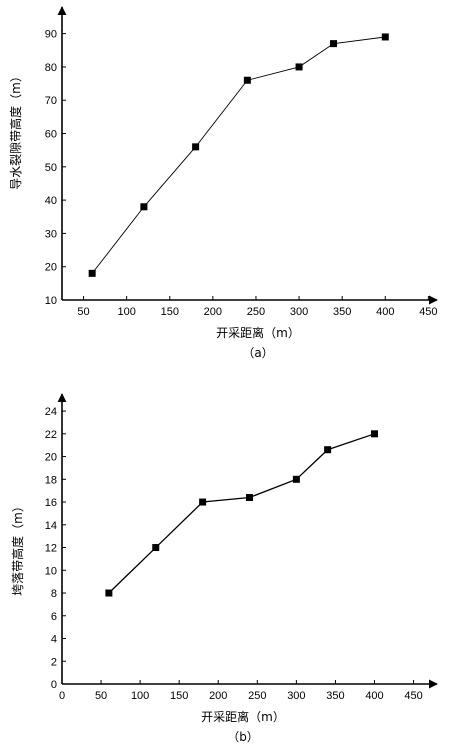 This screenshot has width=460, height=752. Describe the element at coordinates (241, 691) in the screenshot. I see `chart-b-x-ticks: 0 50 100 150 200 250 300 350 400 450` at that location.